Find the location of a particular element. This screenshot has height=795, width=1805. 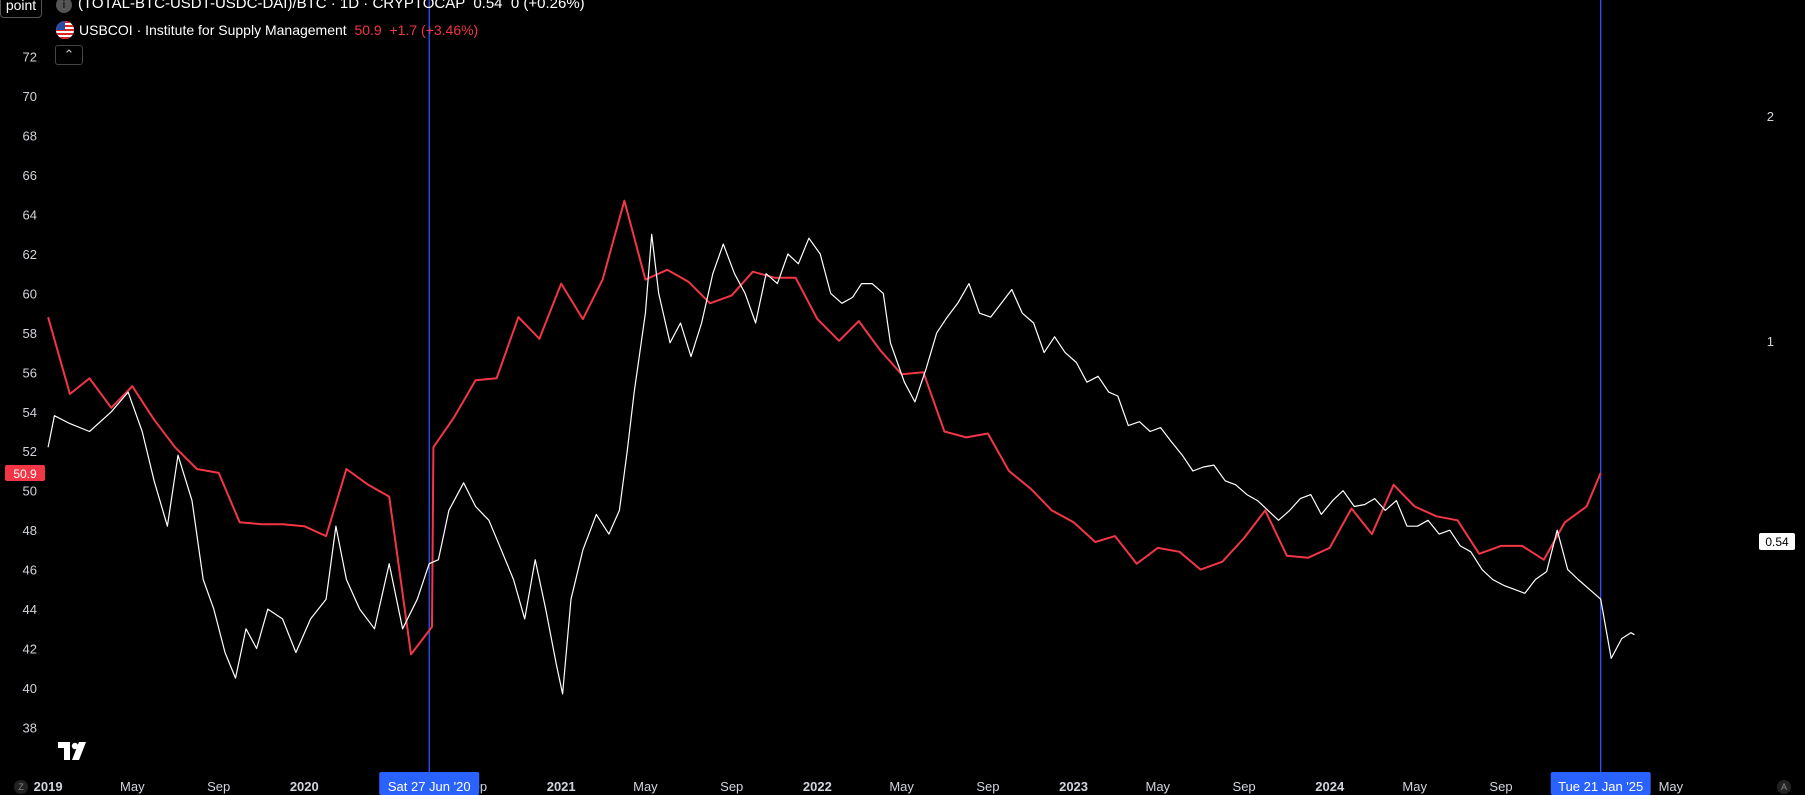

y-tick-label: 48 is located at coordinates (30, 530).